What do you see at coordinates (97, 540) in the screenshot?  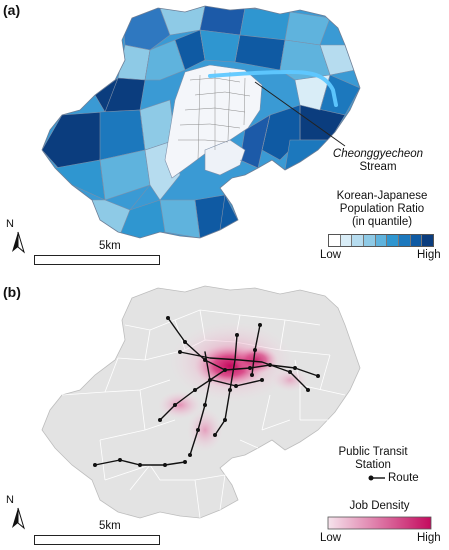 I see `scale-bar-b` at bounding box center [97, 540].